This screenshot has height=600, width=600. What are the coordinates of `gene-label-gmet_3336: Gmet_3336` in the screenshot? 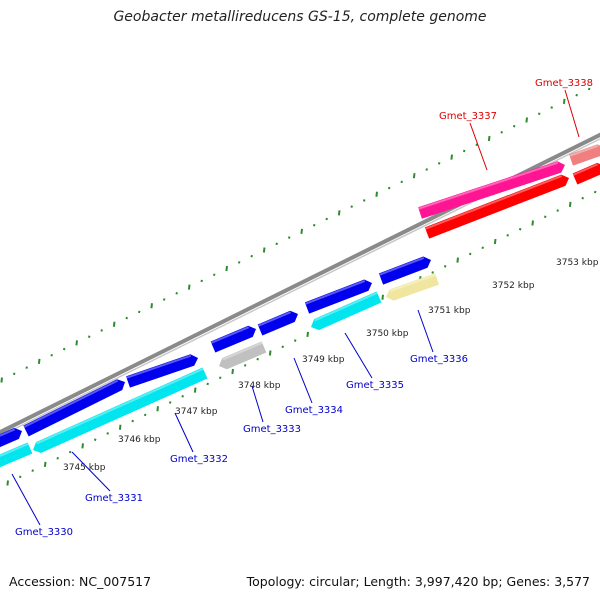 It's located at (439, 359).